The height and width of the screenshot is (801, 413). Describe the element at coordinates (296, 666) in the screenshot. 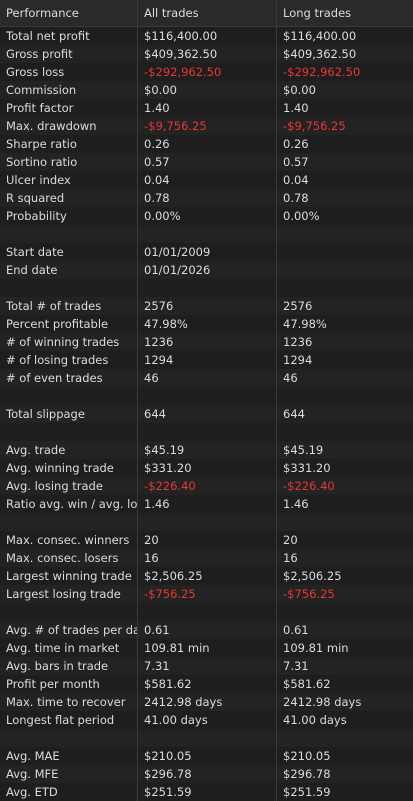

I see `long-trades-value: 7.31` at that location.